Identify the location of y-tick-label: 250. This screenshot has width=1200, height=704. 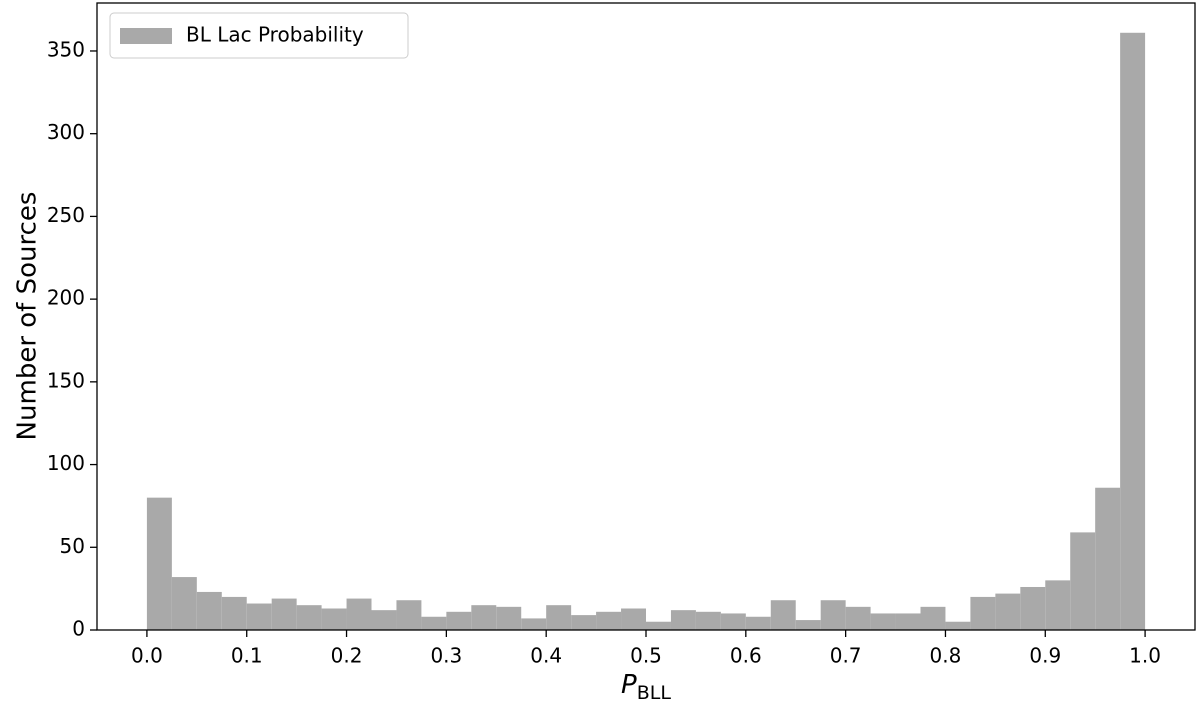
(66, 215).